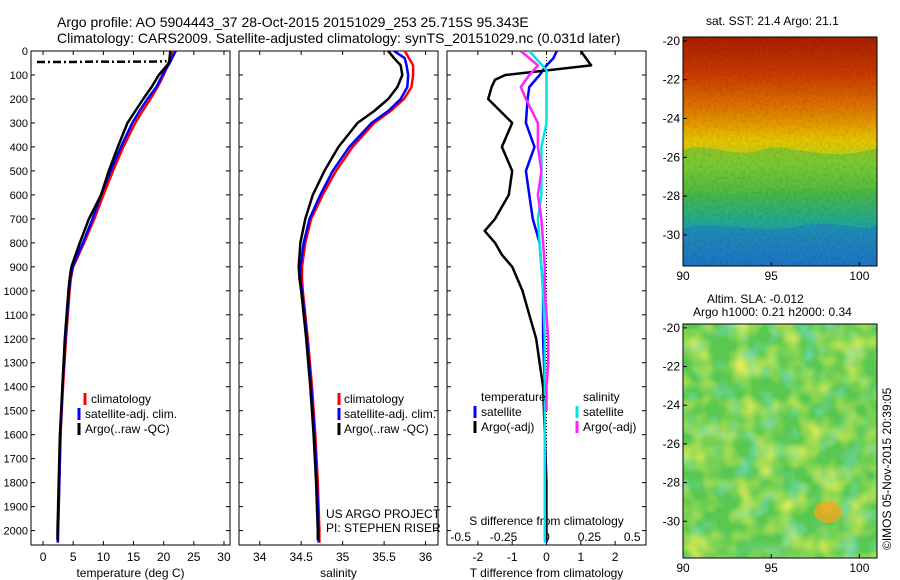 The height and width of the screenshot is (580, 900). I want to click on sla-map-frame, so click(780, 441).